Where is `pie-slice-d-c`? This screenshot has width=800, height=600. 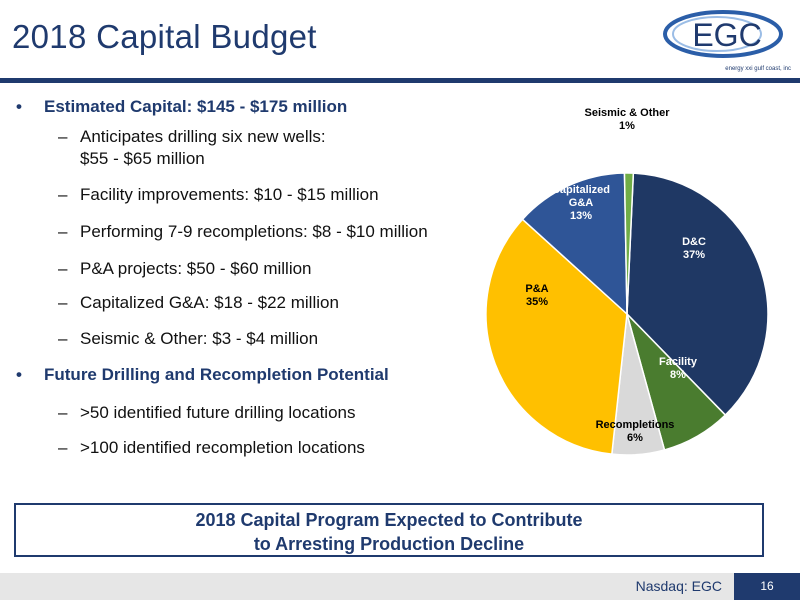 pie-slice-d-c is located at coordinates (697, 294).